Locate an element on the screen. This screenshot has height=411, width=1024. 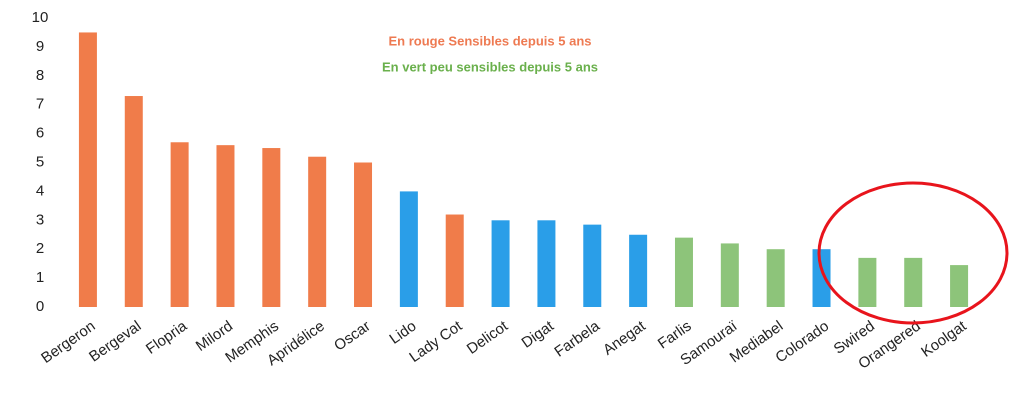
x-tick-label: Lady Cot is located at coordinates (436, 341).